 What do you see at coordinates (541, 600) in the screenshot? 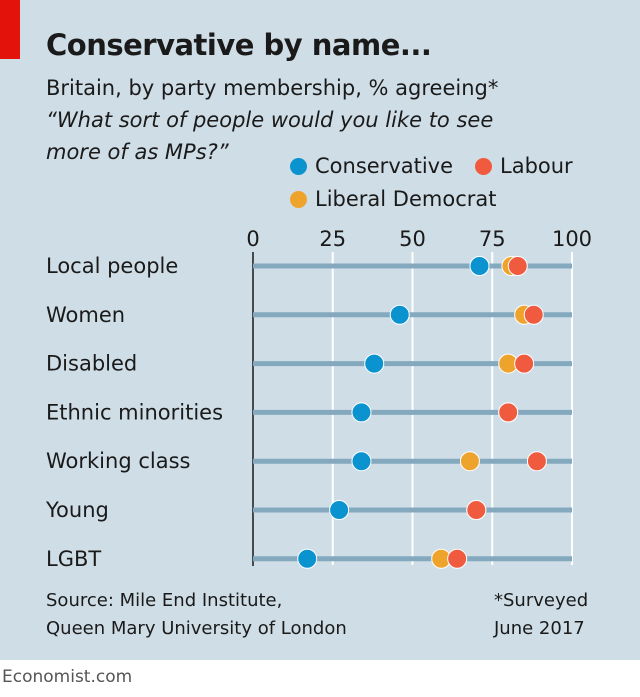
I see `note-line-1: *Surveyed` at bounding box center [541, 600].